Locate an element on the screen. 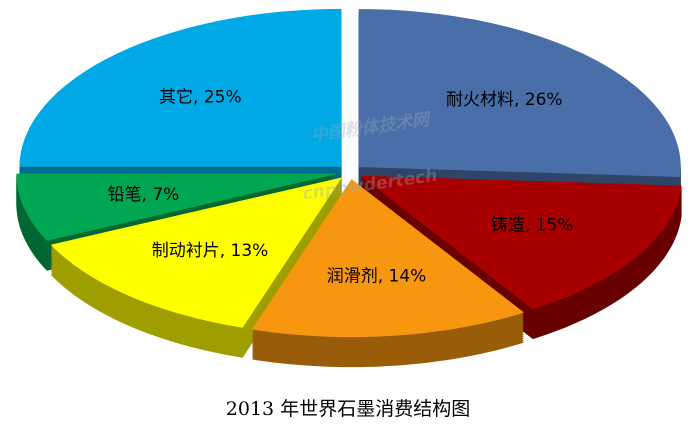  data-label: 耐火材料, 26% is located at coordinates (504, 100).